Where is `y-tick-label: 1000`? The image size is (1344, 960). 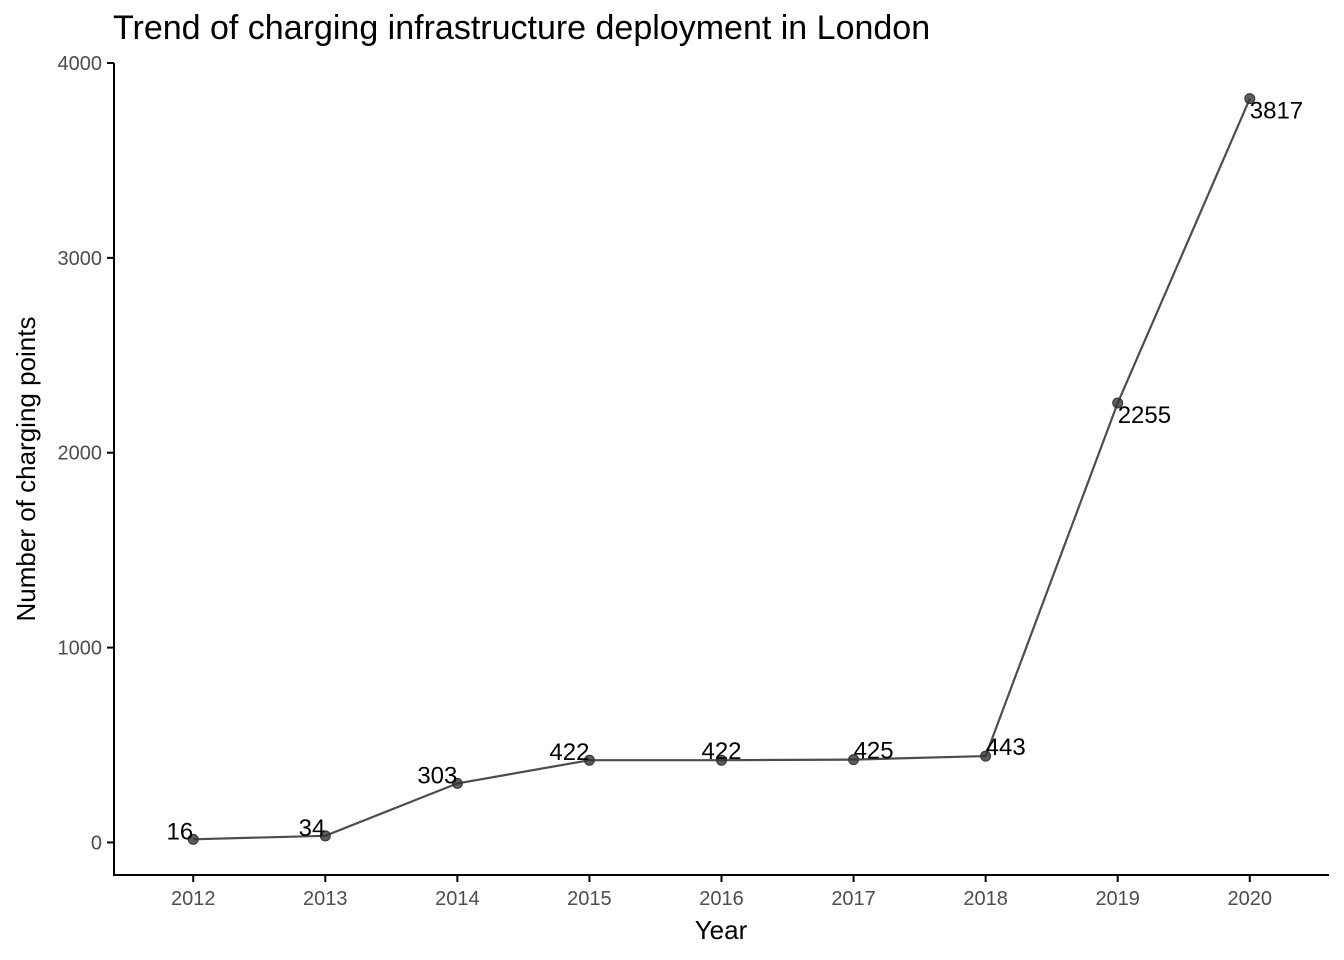
y-tick-label: 1000 is located at coordinates (80, 649).